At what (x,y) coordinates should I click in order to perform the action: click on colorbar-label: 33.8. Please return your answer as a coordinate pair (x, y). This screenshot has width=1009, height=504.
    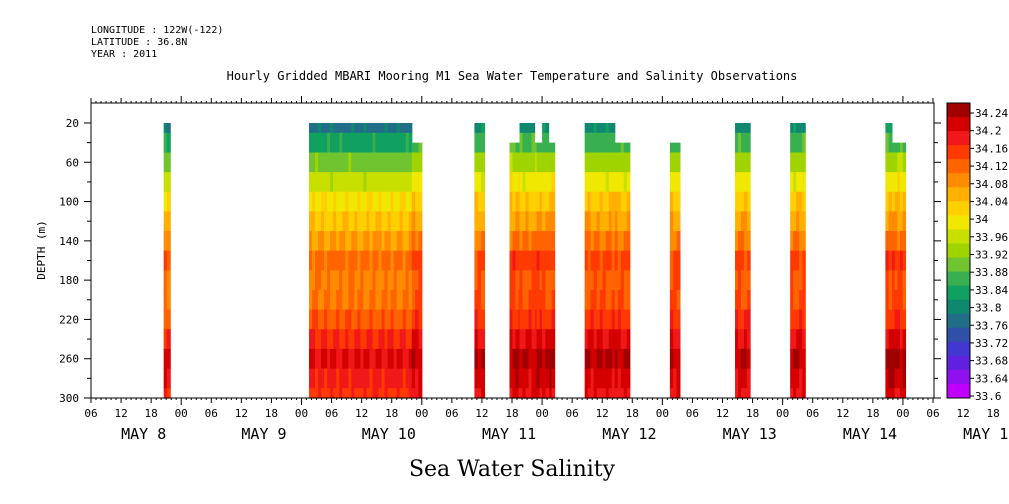
    Looking at the image, I should click on (988, 308).